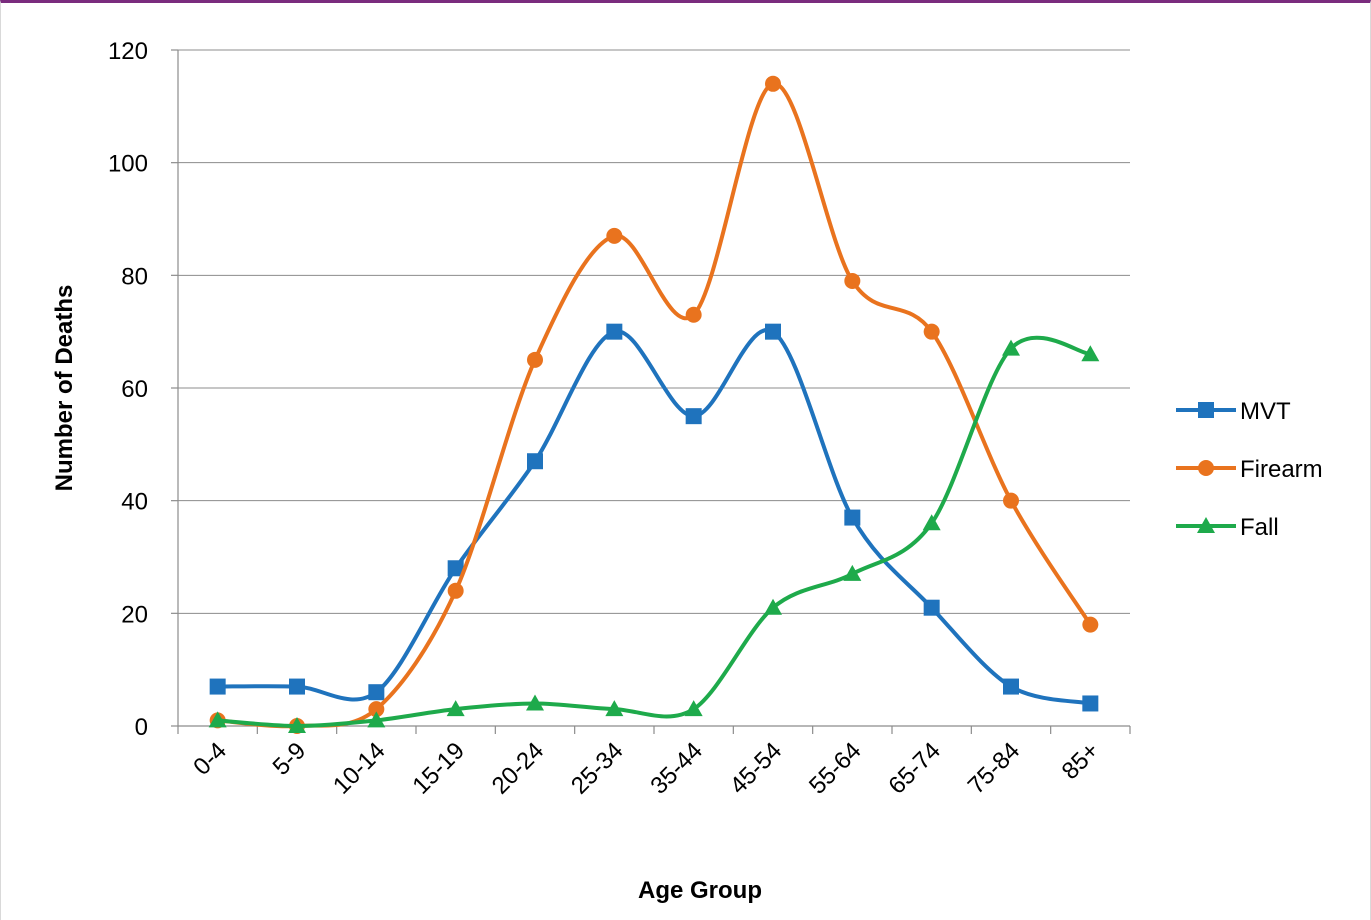  Describe the element at coordinates (1281, 469) in the screenshot. I see `legend-label-firearm: Firearm` at that location.